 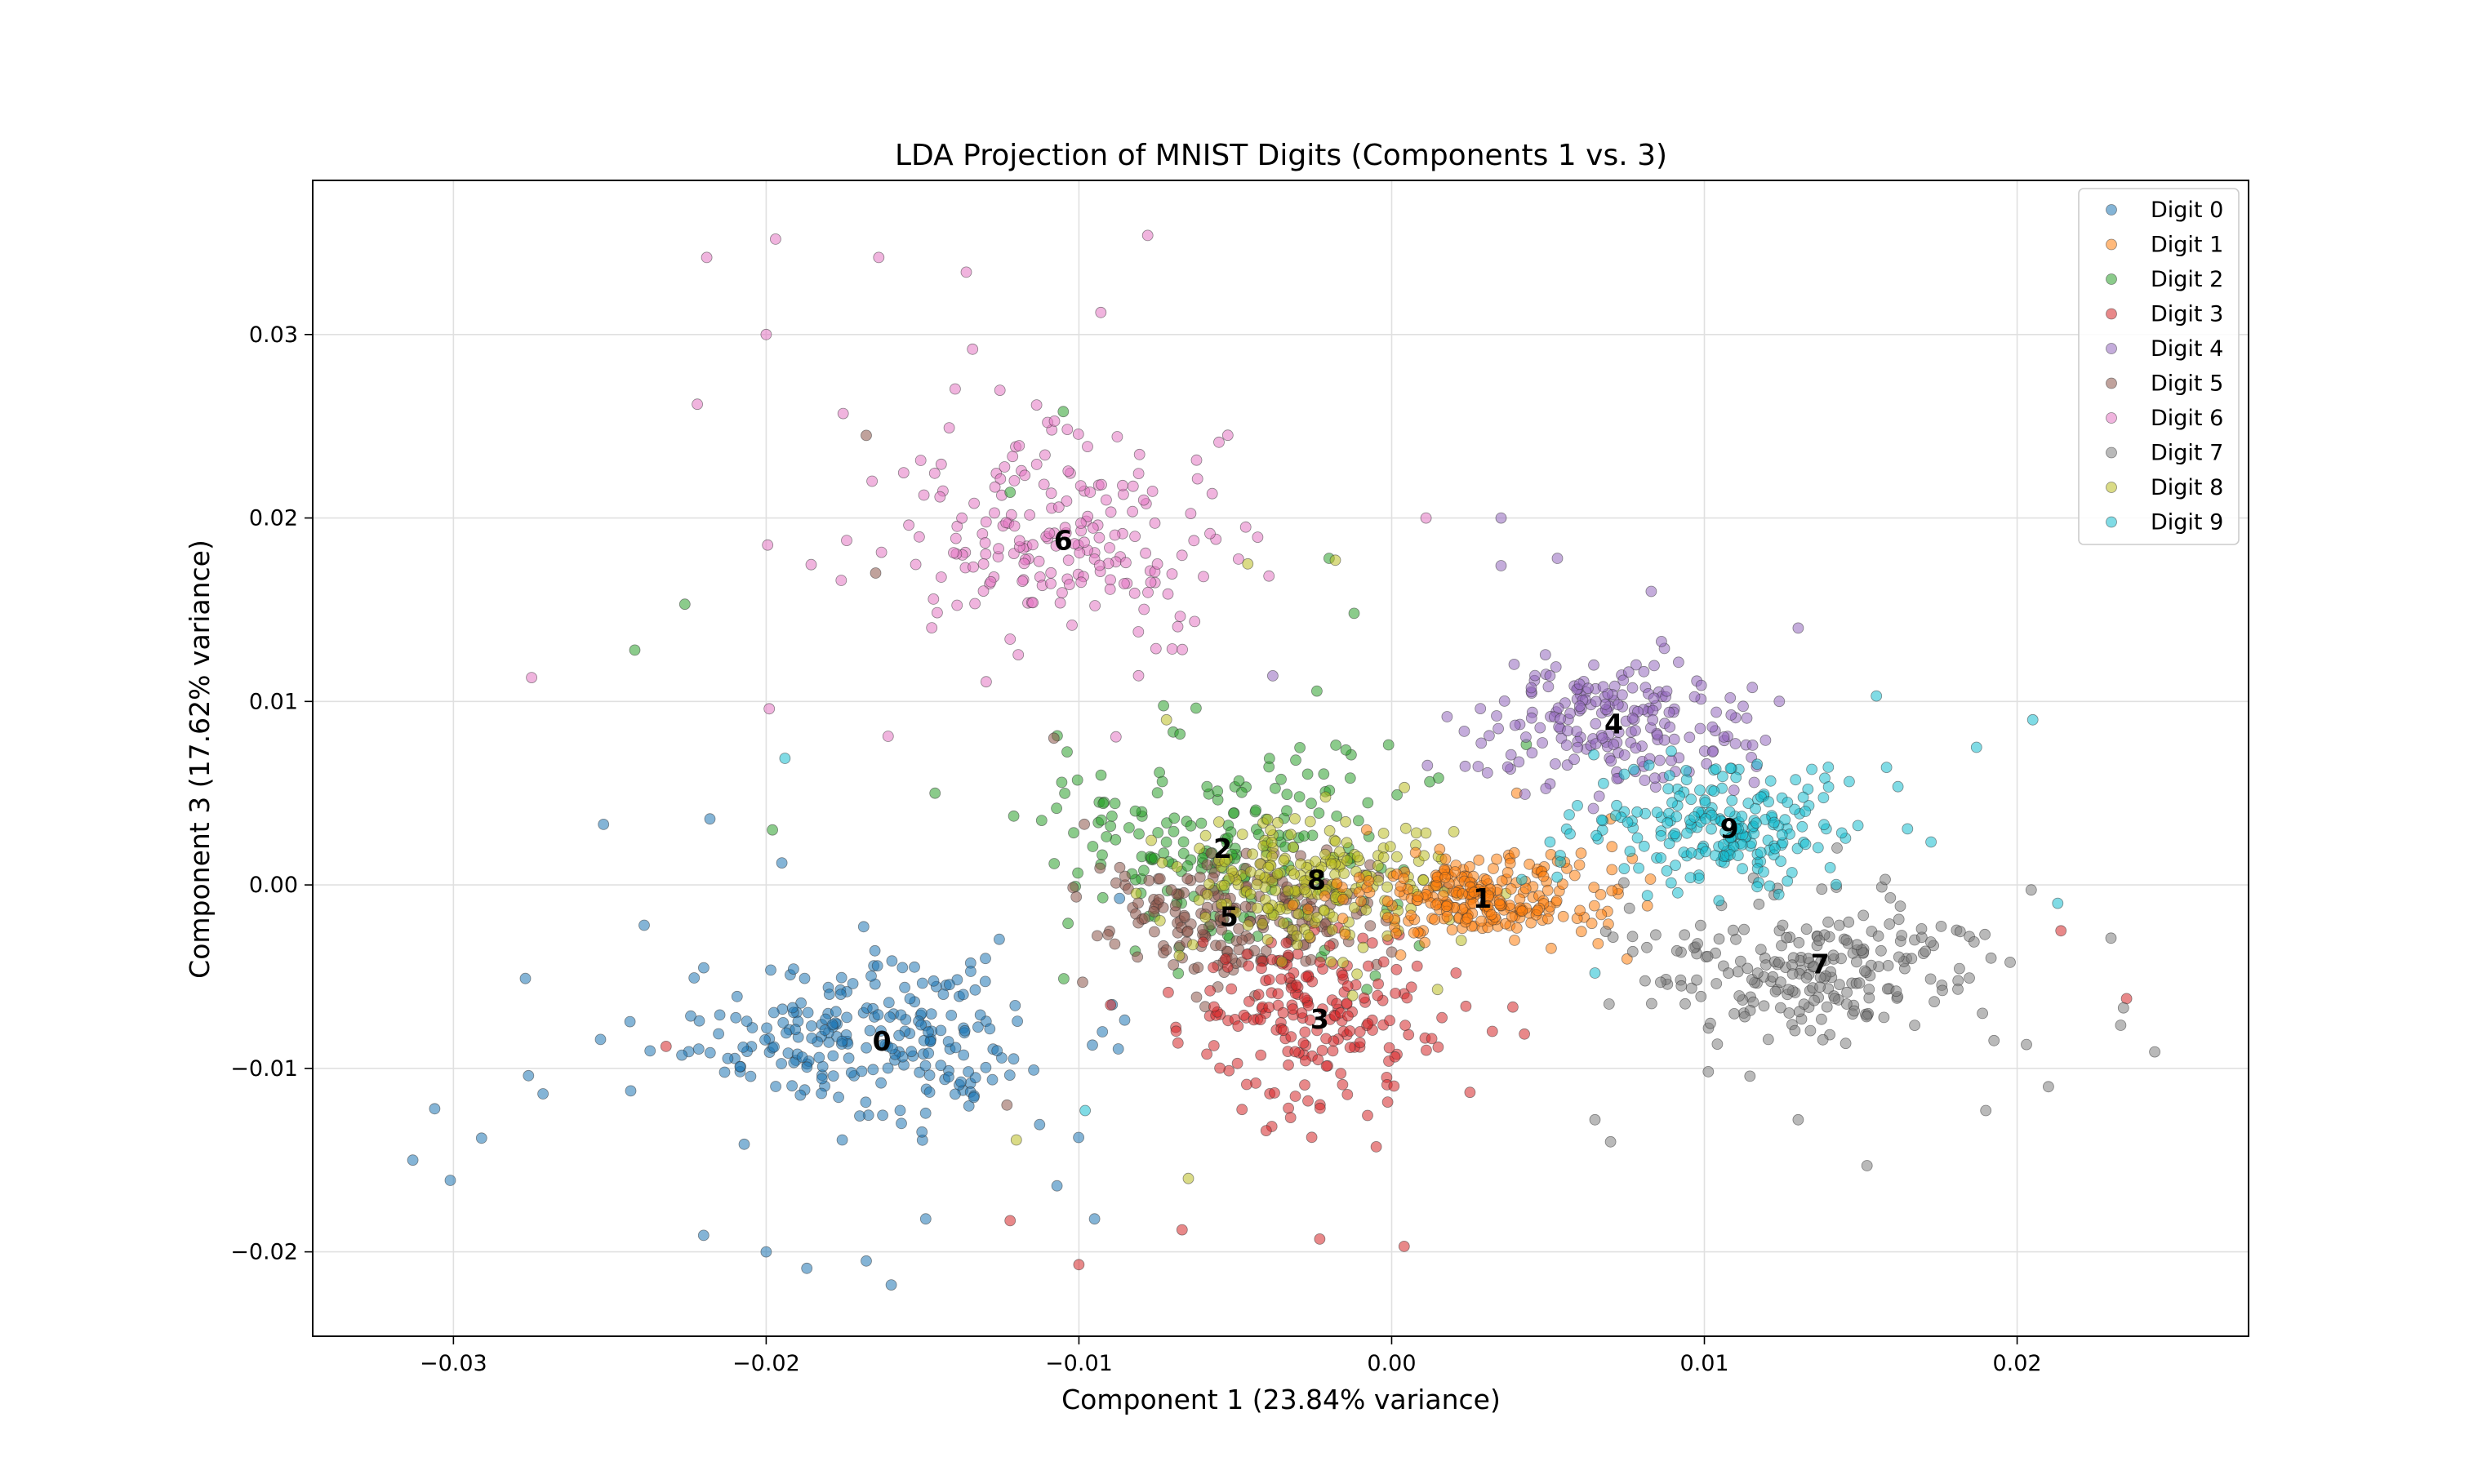 I want to click on cluster-label-8: 8, so click(x=1316, y=880).